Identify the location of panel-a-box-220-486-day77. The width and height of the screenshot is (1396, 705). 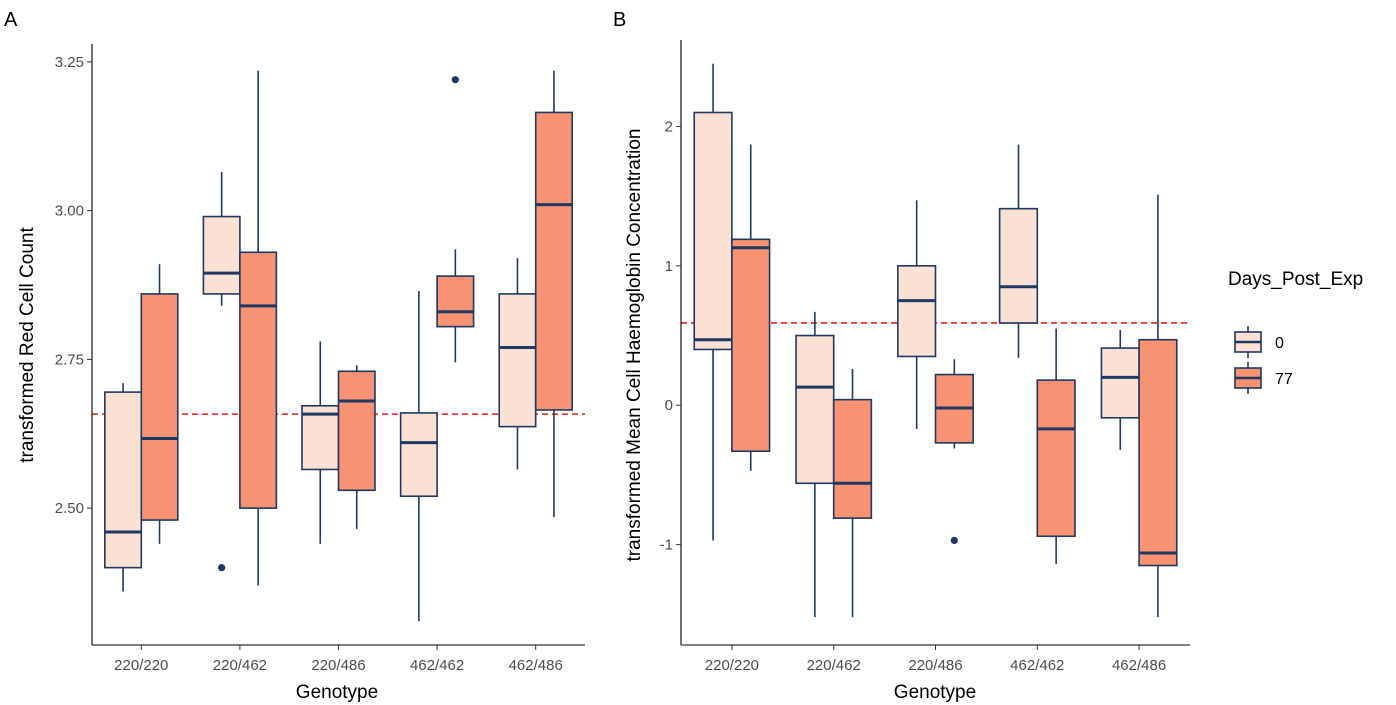
(356, 447).